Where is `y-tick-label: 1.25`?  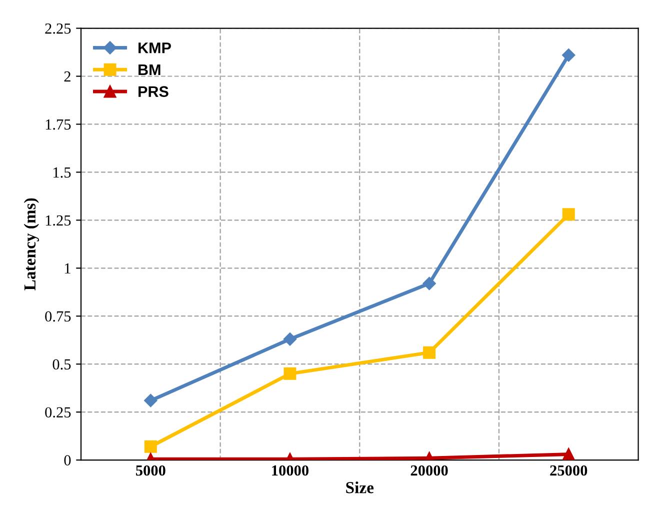 y-tick-label: 1.25 is located at coordinates (58, 220).